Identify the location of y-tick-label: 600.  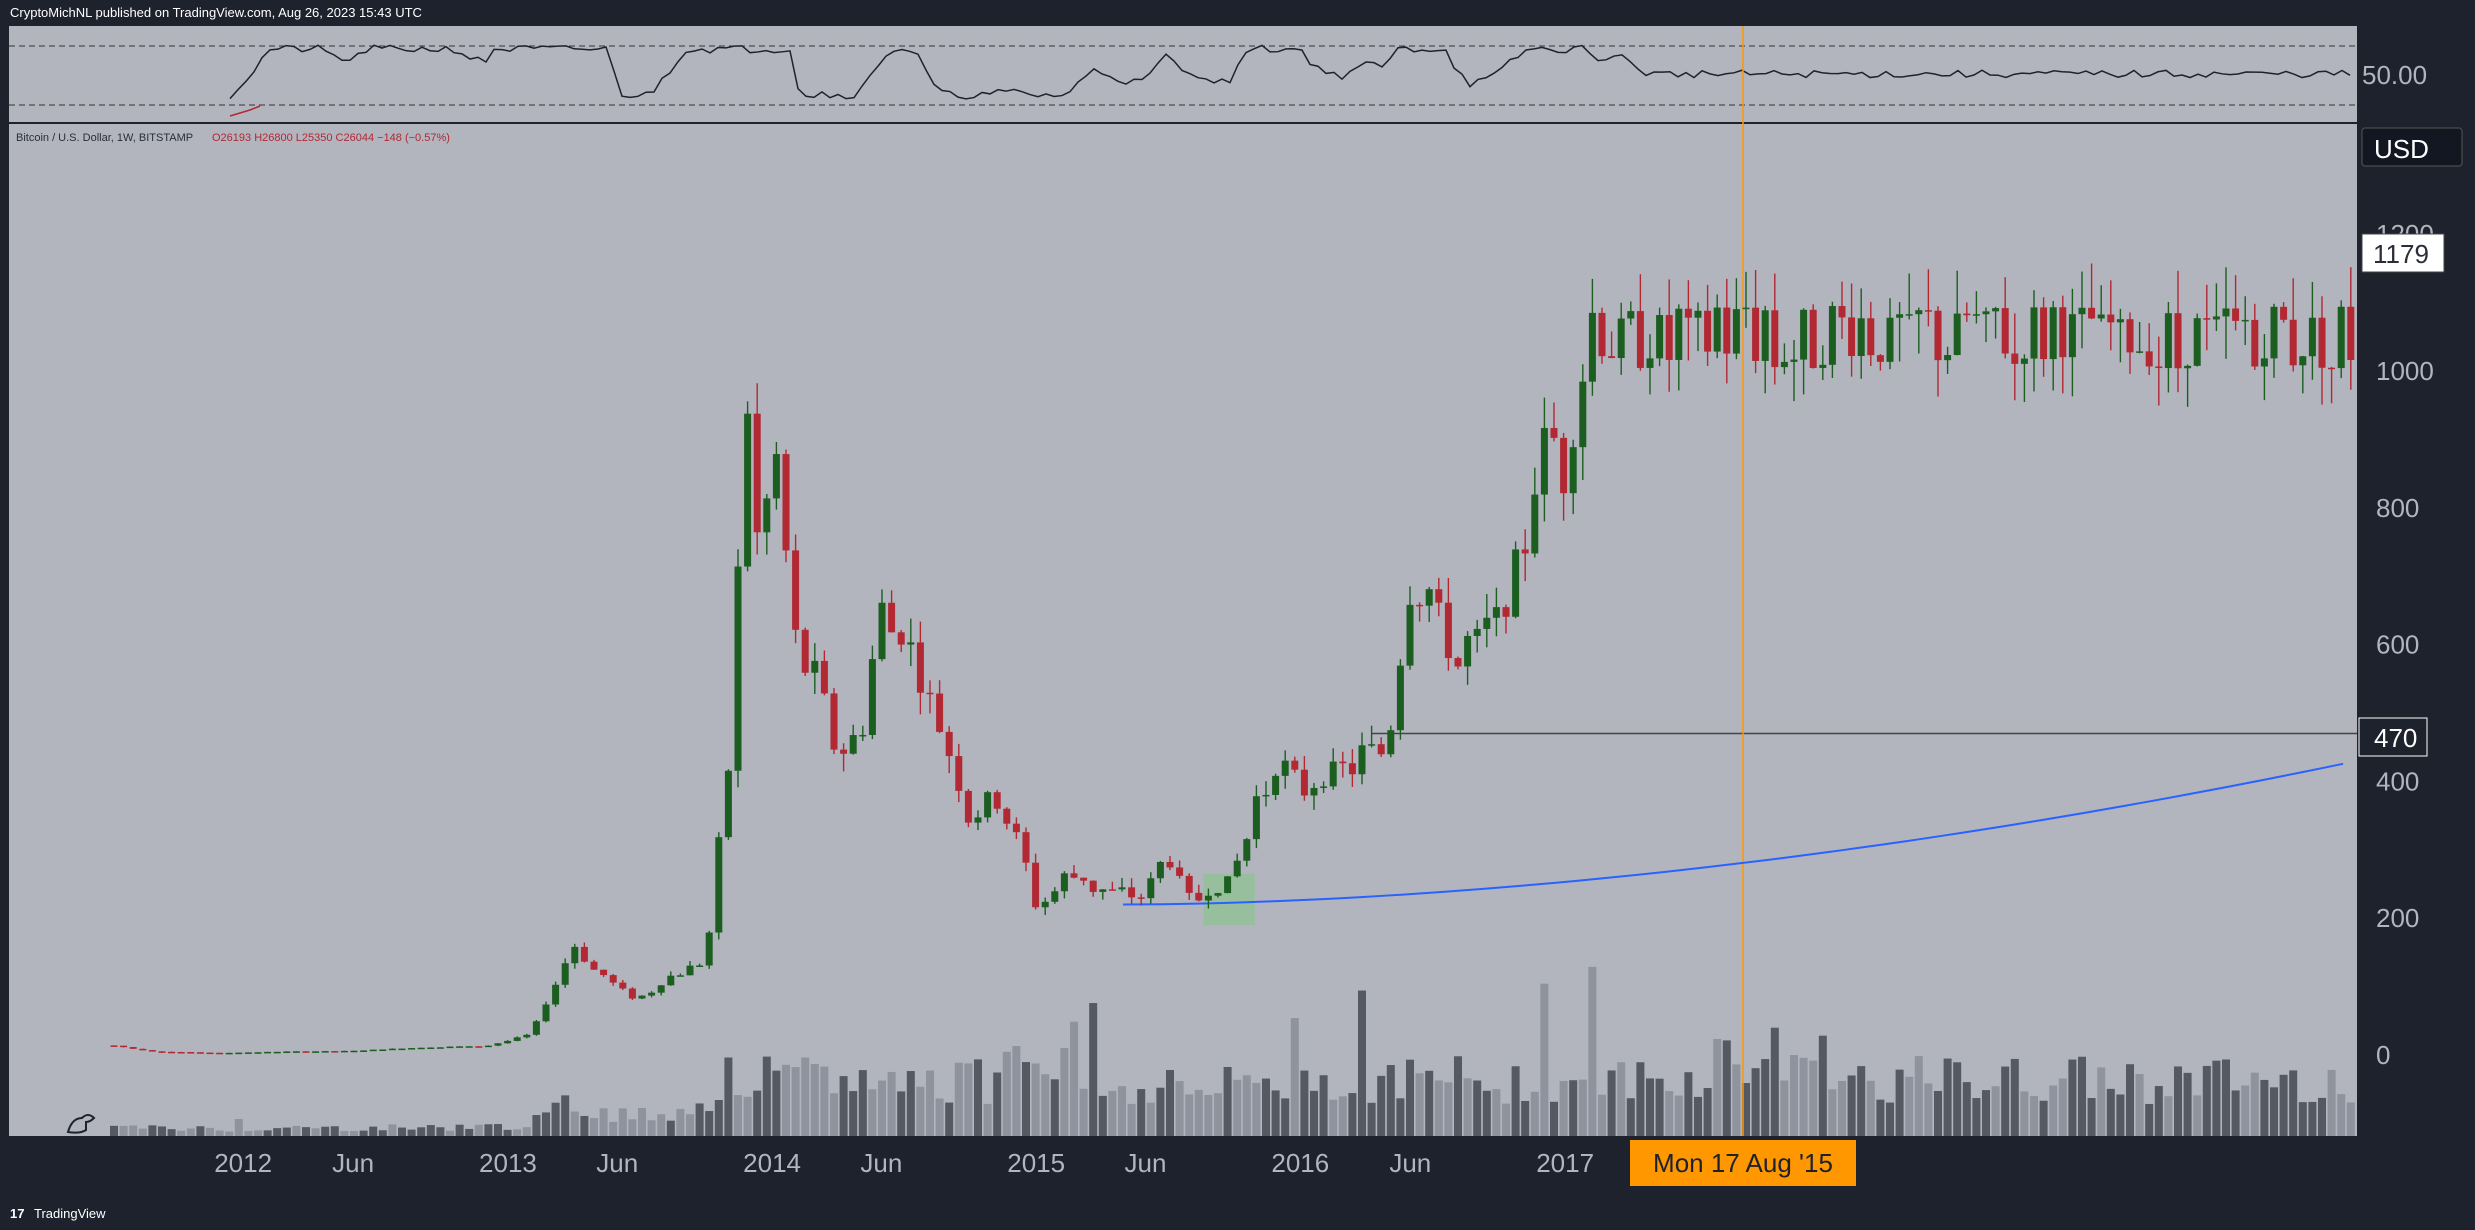
(2397, 645).